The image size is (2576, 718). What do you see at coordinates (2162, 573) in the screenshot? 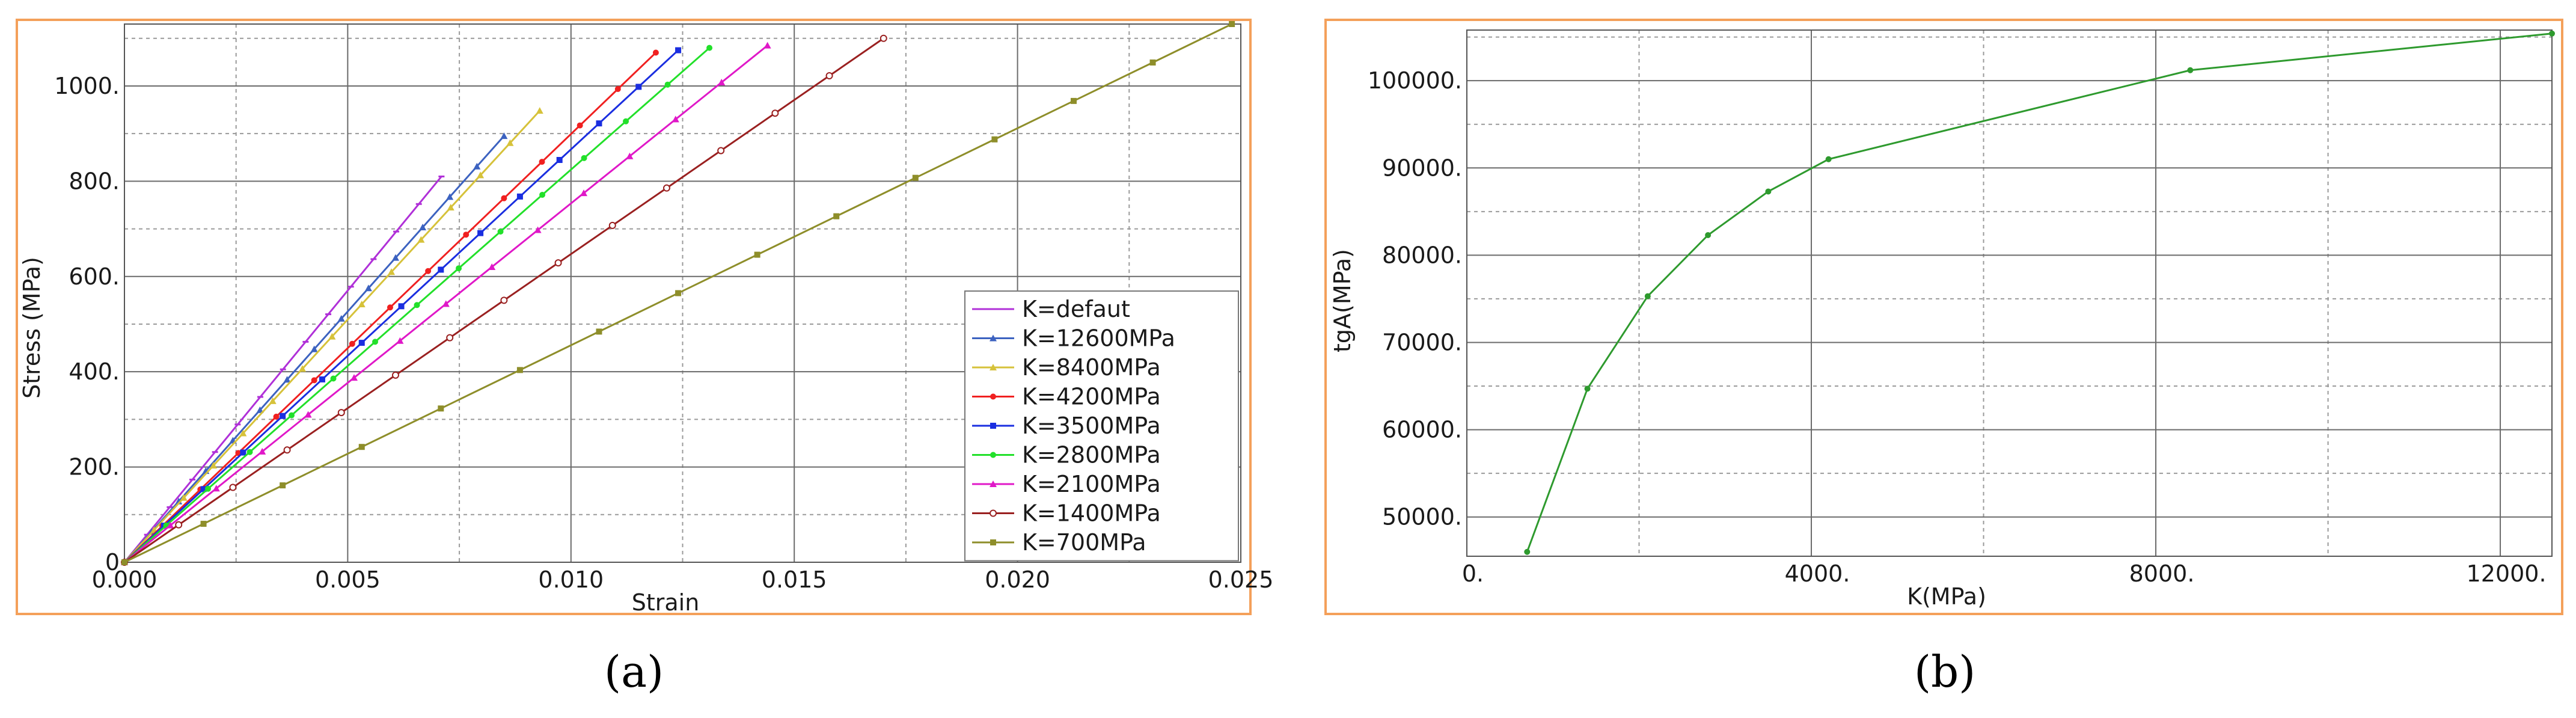
I see `x-tick-label: 8000.` at bounding box center [2162, 573].